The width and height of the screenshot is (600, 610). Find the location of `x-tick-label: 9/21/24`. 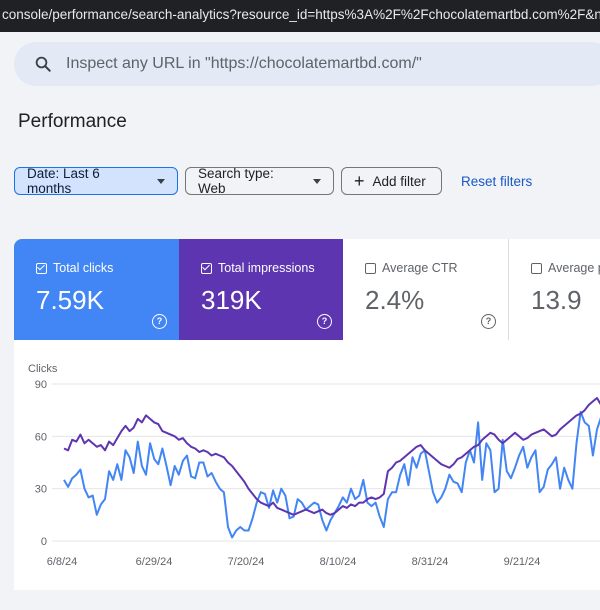

x-tick-label: 9/21/24 is located at coordinates (522, 562).